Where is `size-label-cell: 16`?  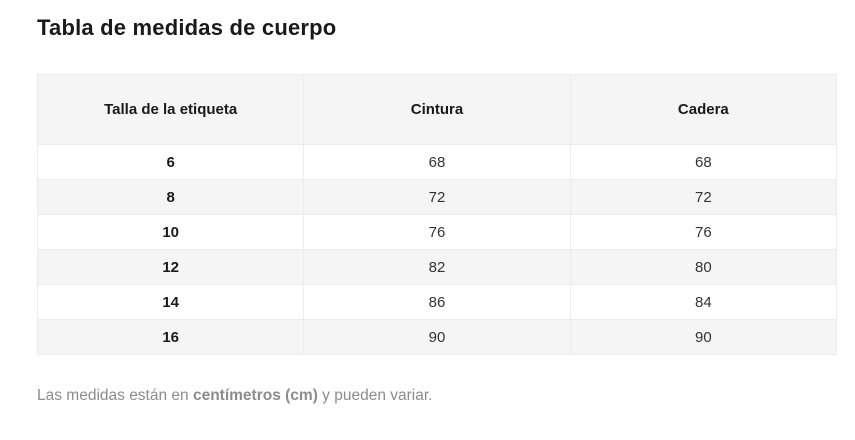
size-label-cell: 16 is located at coordinates (170, 337).